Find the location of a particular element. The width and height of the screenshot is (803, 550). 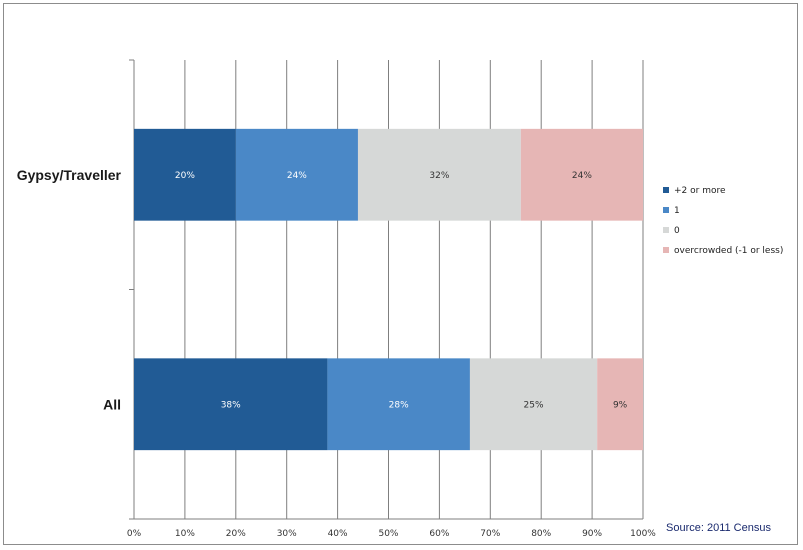

x-tick-label: 30% is located at coordinates (287, 534).